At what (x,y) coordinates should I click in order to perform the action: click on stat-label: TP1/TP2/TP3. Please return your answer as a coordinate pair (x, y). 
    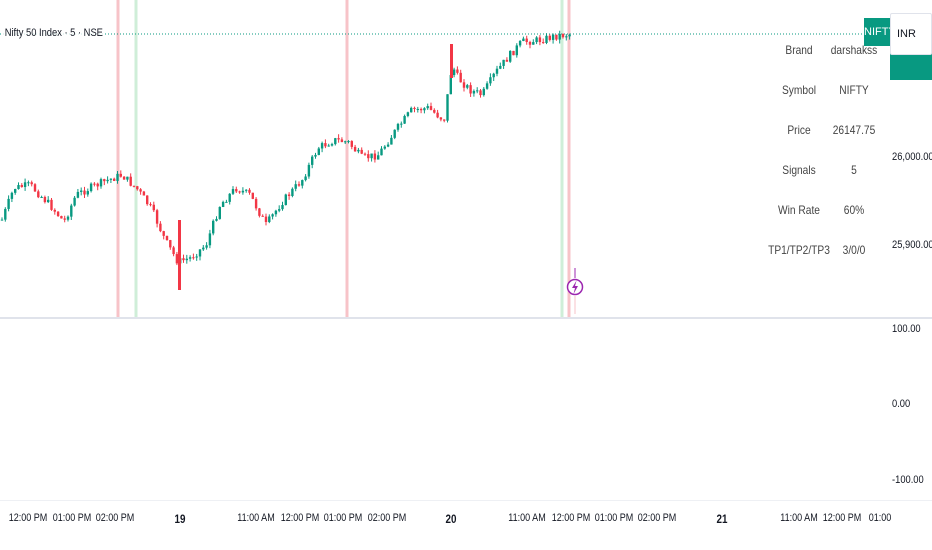
    Looking at the image, I should click on (799, 250).